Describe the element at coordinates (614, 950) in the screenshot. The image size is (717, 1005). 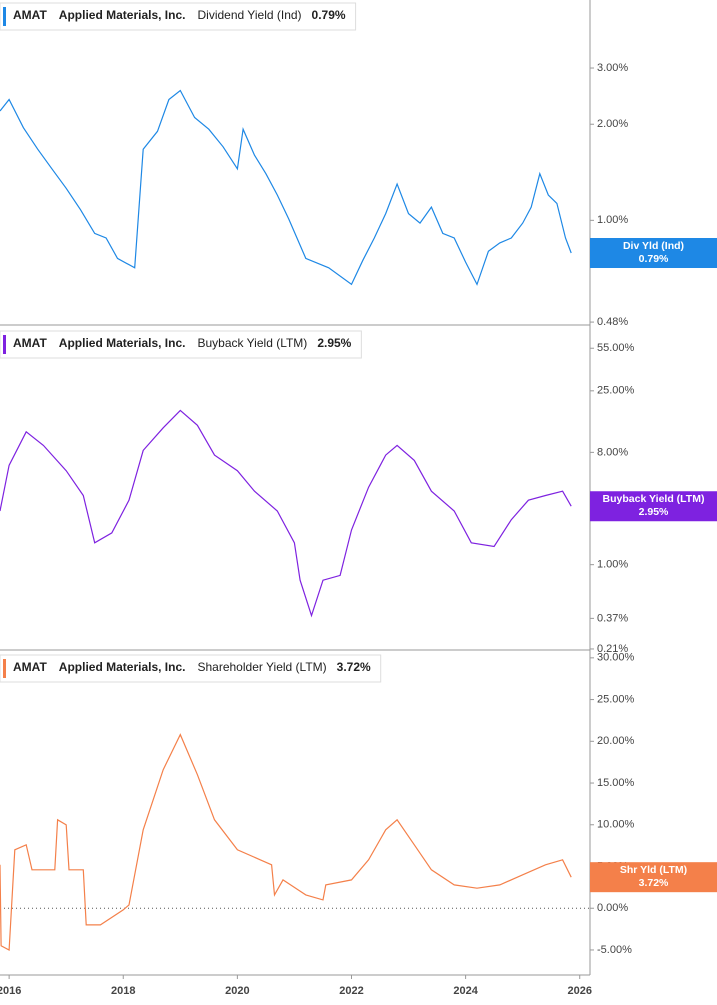
I see `y-tick-label: -5.00%` at that location.